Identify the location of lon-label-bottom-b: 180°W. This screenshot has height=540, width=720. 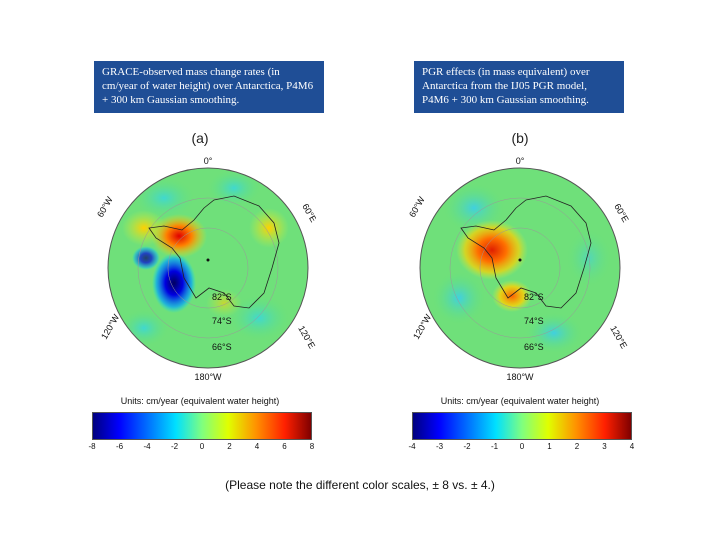
(520, 377).